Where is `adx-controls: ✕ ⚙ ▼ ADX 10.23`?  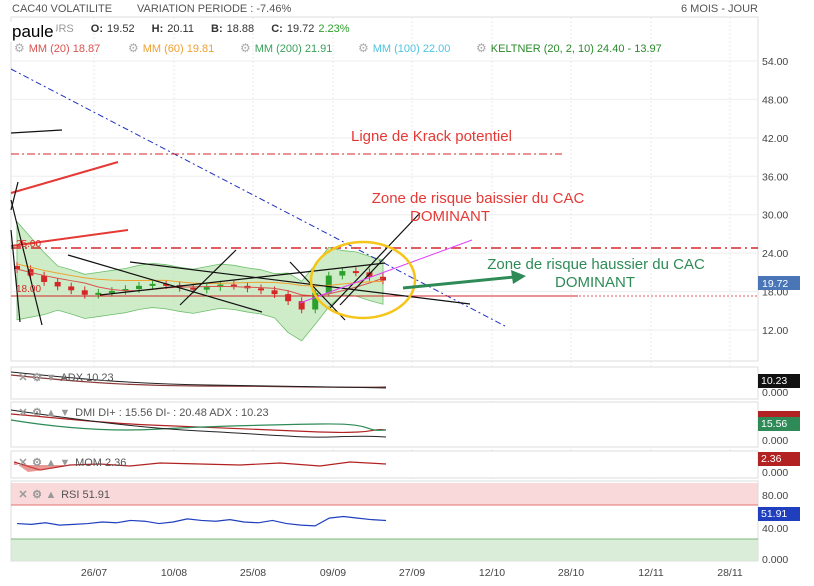
adx-controls: ✕ ⚙ ▼ ADX 10.23 is located at coordinates (65, 377).